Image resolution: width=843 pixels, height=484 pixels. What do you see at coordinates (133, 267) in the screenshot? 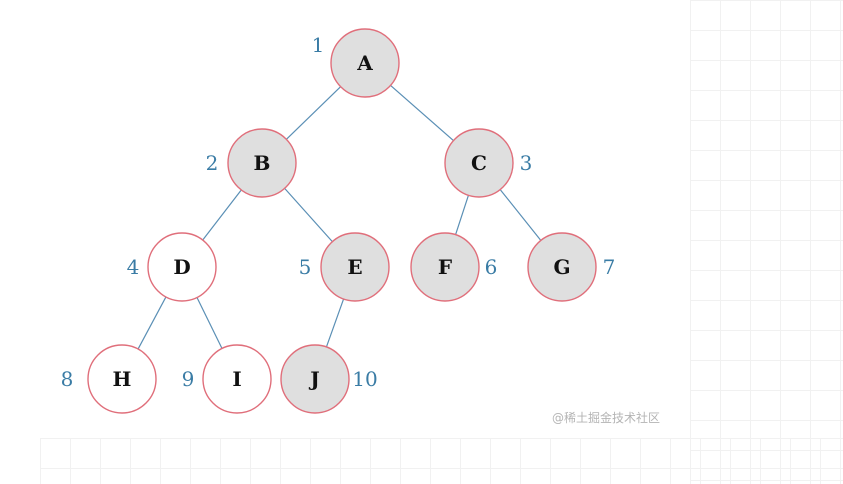
I see `node-index-d: 4` at bounding box center [133, 267].